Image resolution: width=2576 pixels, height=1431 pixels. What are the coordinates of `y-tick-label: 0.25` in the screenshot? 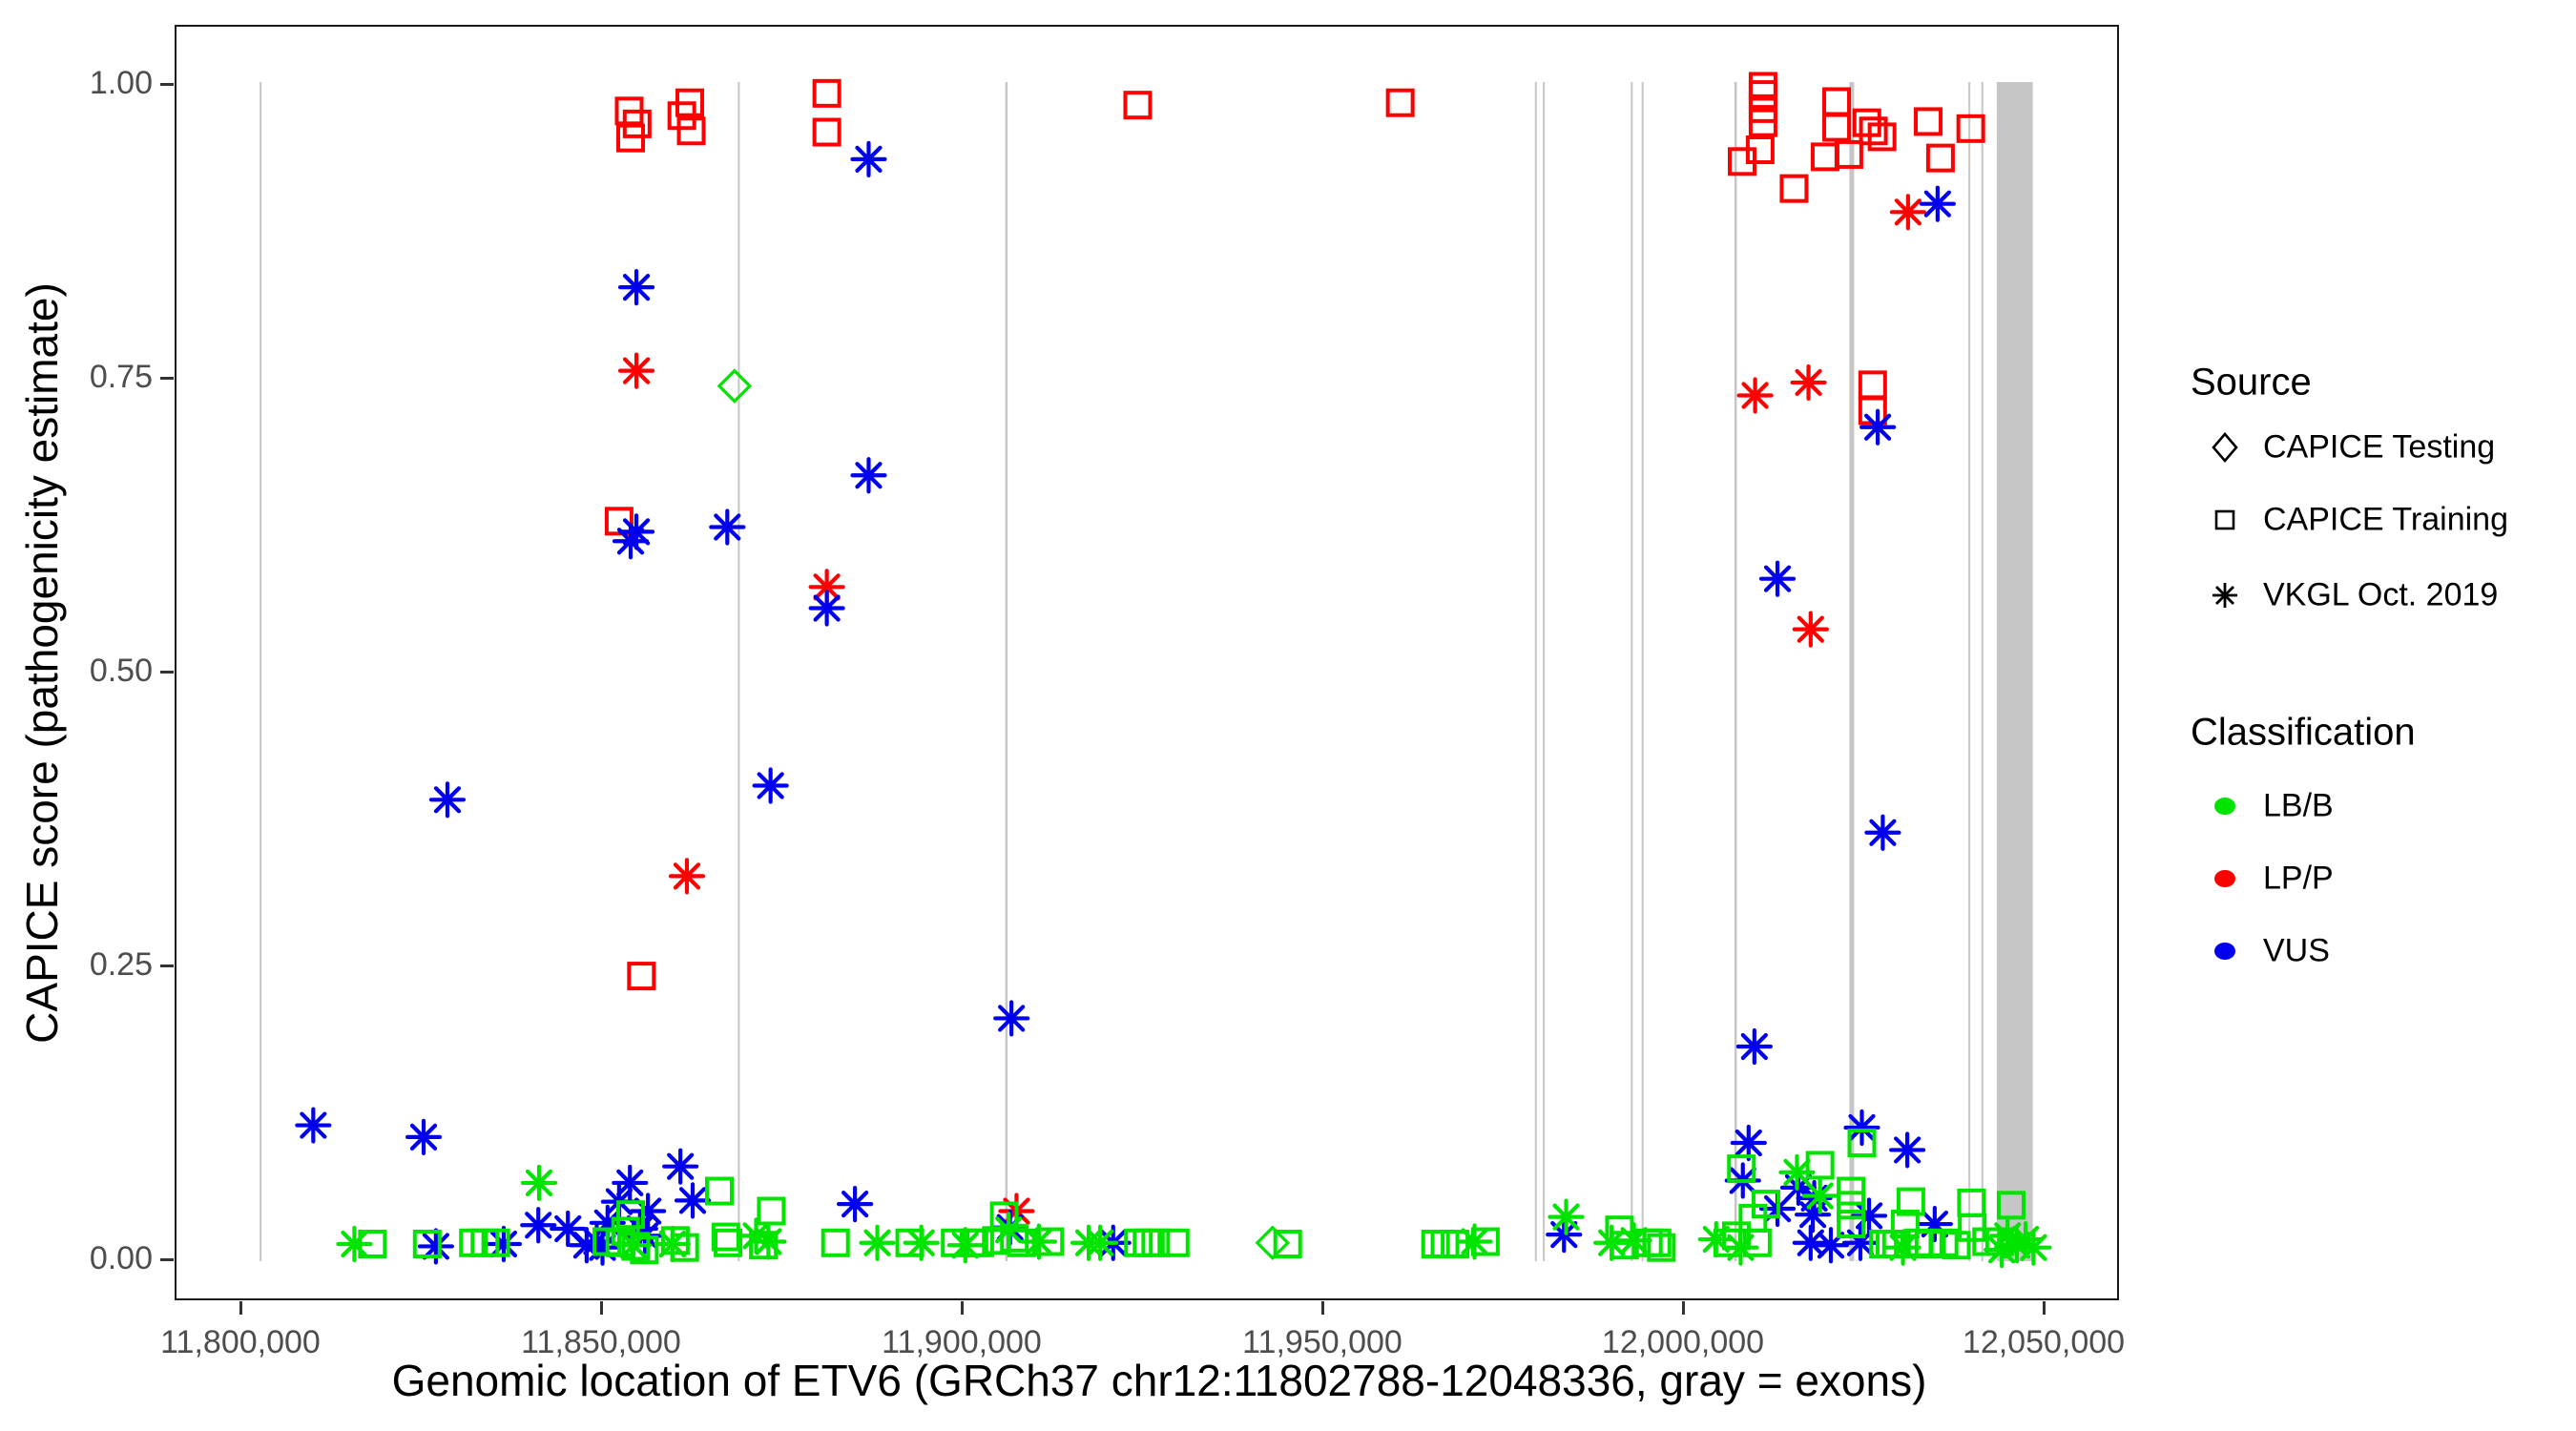 It's located at (121, 964).